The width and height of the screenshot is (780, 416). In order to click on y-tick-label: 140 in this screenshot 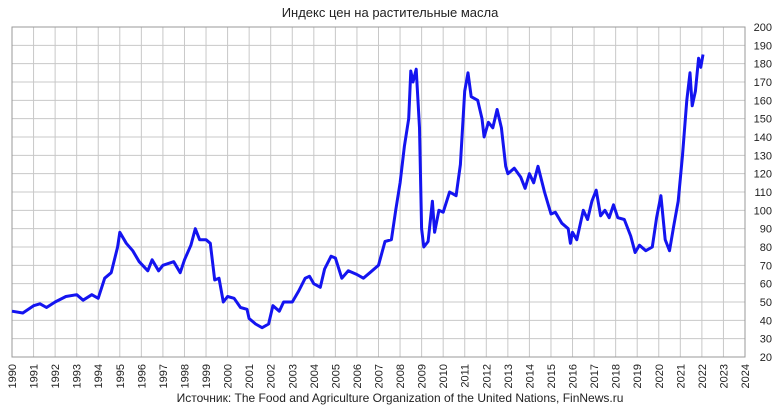, I will do `click(763, 138)`.